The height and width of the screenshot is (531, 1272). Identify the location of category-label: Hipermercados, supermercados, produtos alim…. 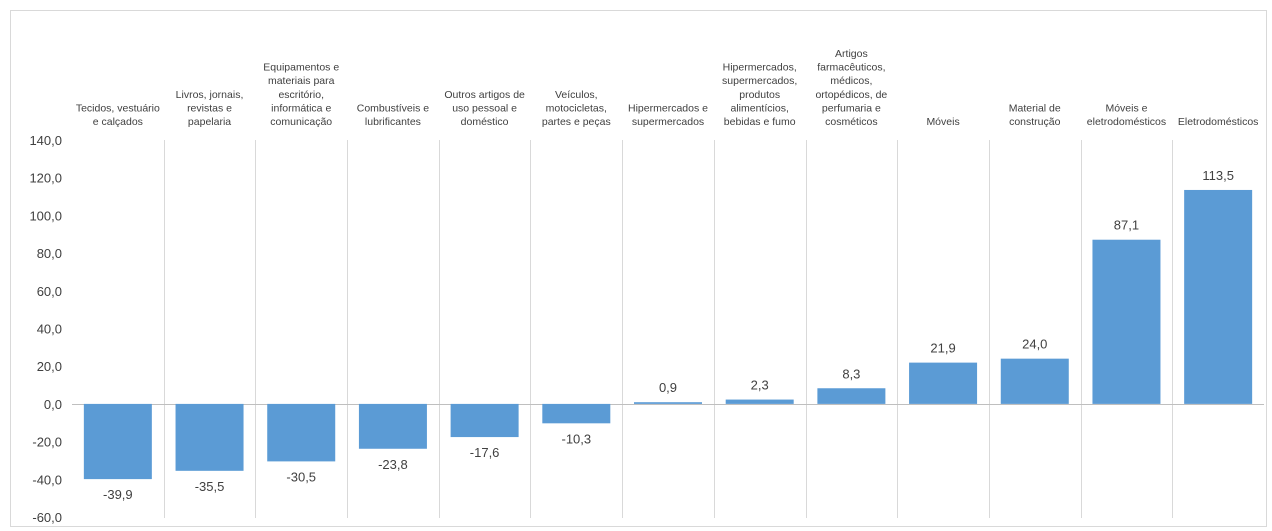
(759, 95).